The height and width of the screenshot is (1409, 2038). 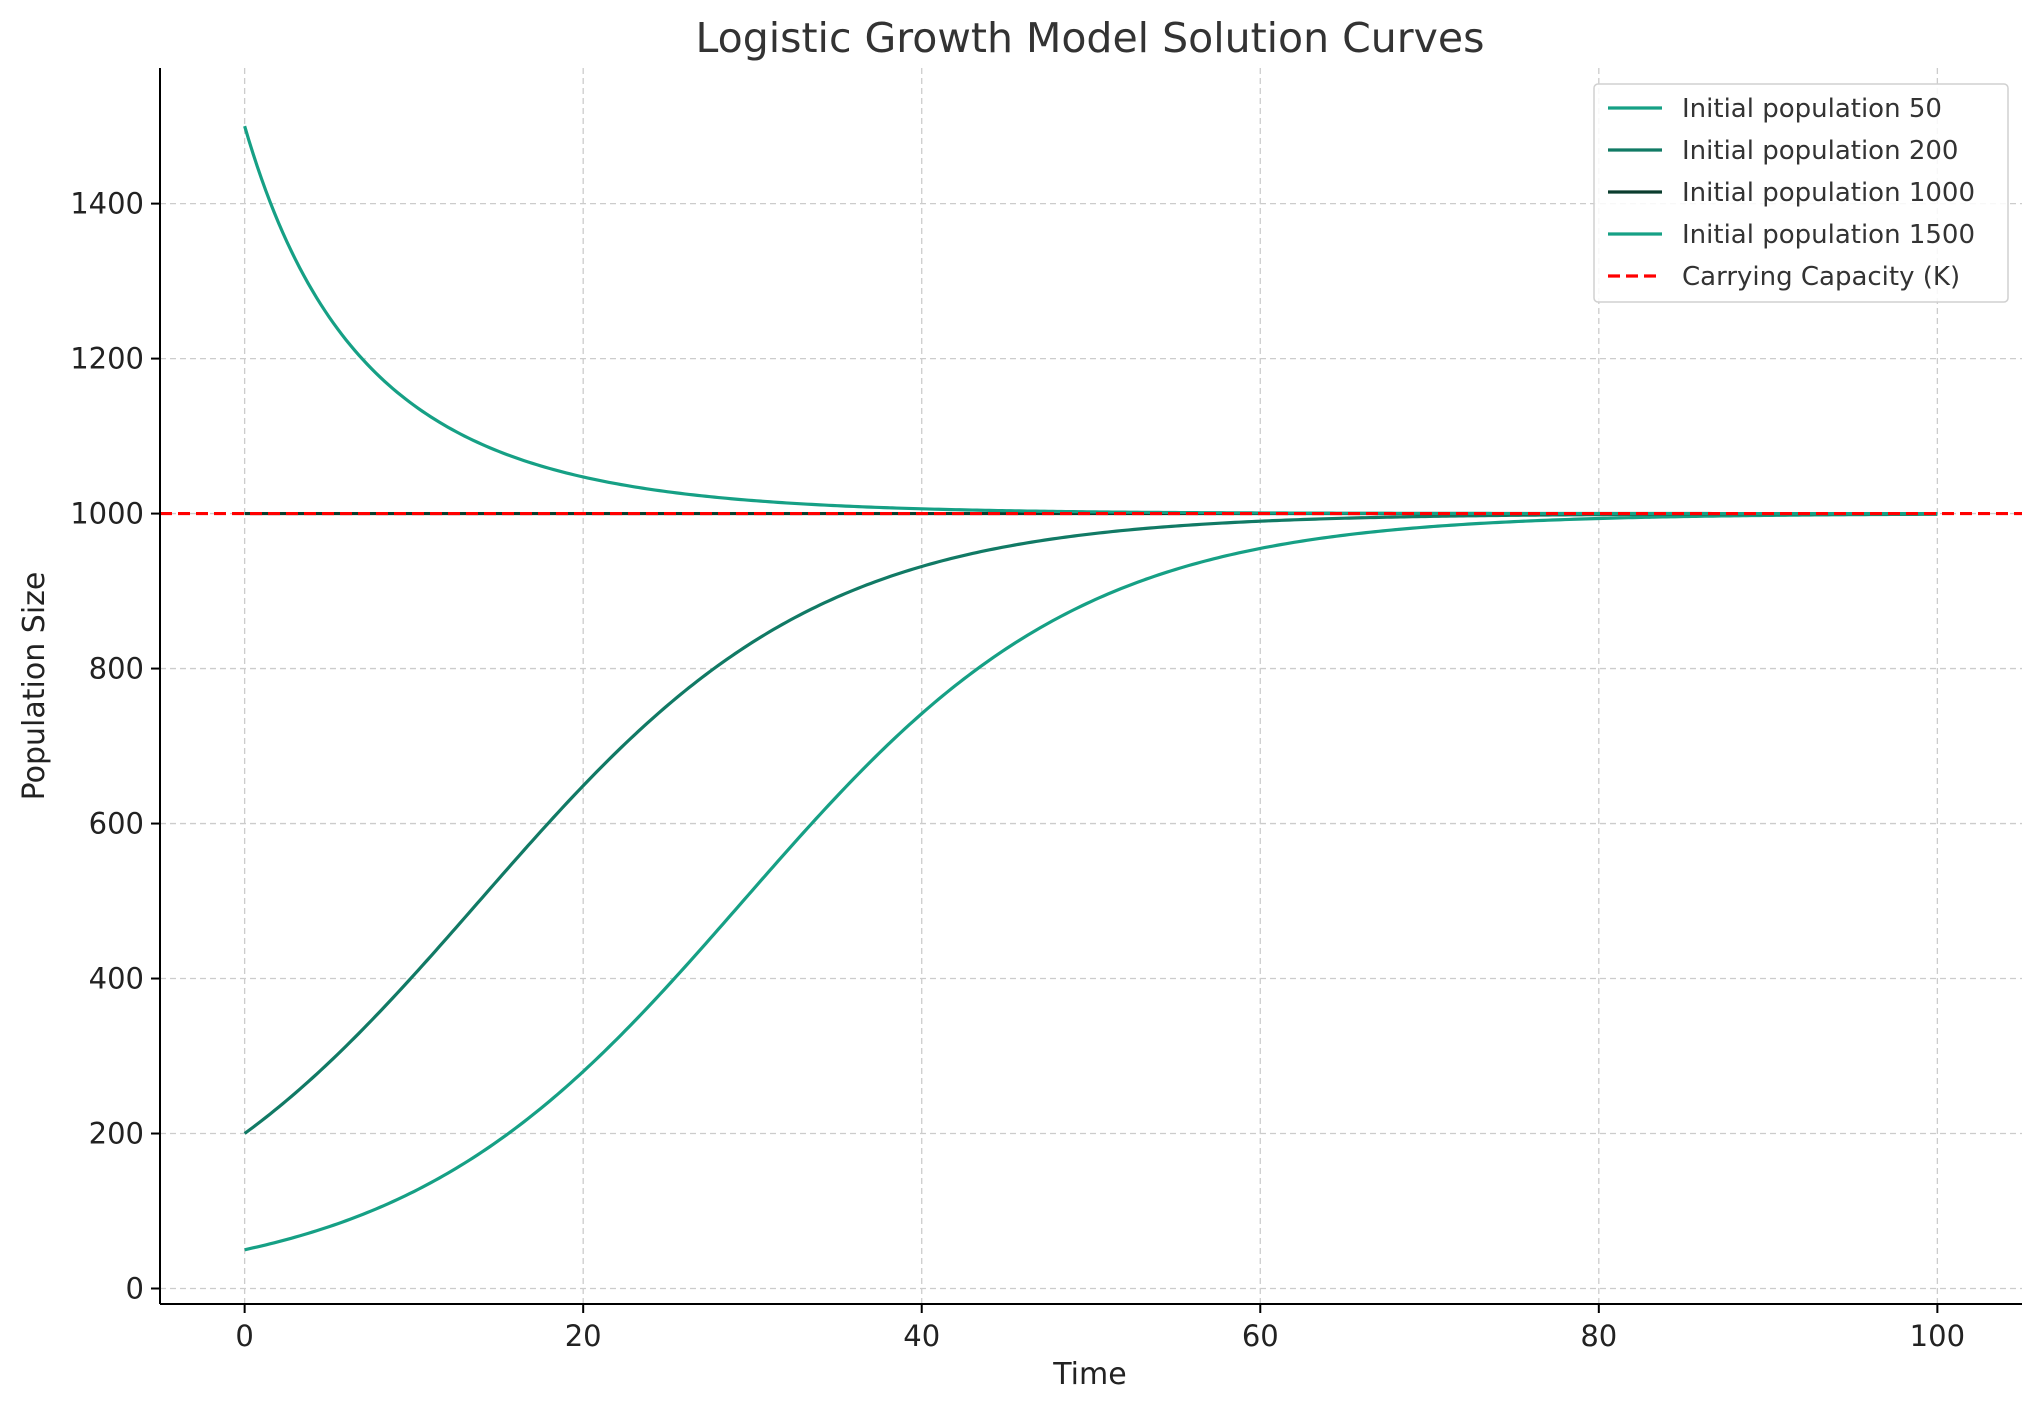 What do you see at coordinates (1090, 38) in the screenshot?
I see `chart-title: Logistic Growth Model Solution Curves` at bounding box center [1090, 38].